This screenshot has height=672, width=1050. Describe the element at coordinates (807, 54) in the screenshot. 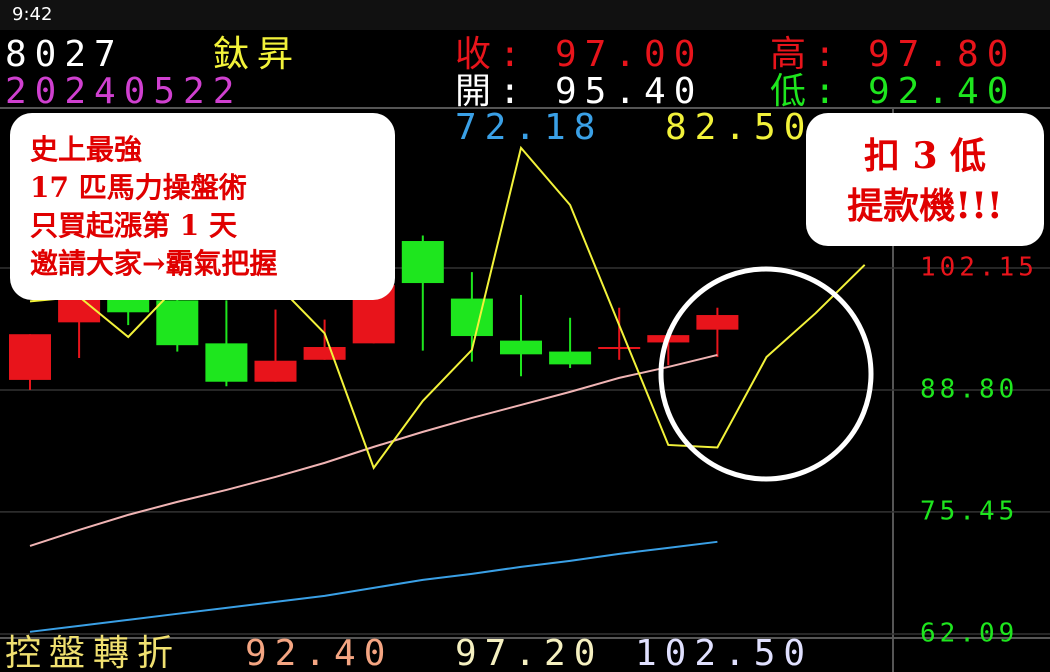

I see `high-label: 高:` at that location.